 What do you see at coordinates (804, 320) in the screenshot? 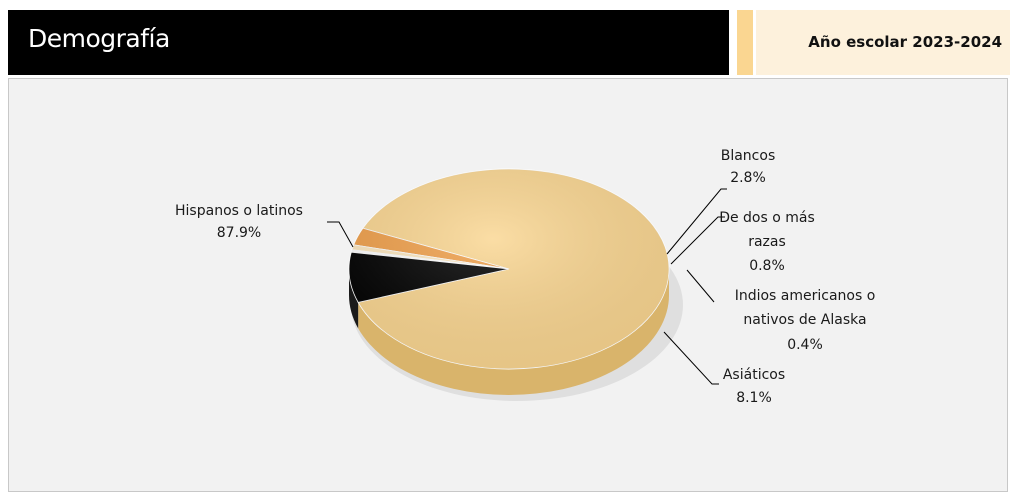
I see `slice-label-3: nativos de Alaska` at bounding box center [804, 320].